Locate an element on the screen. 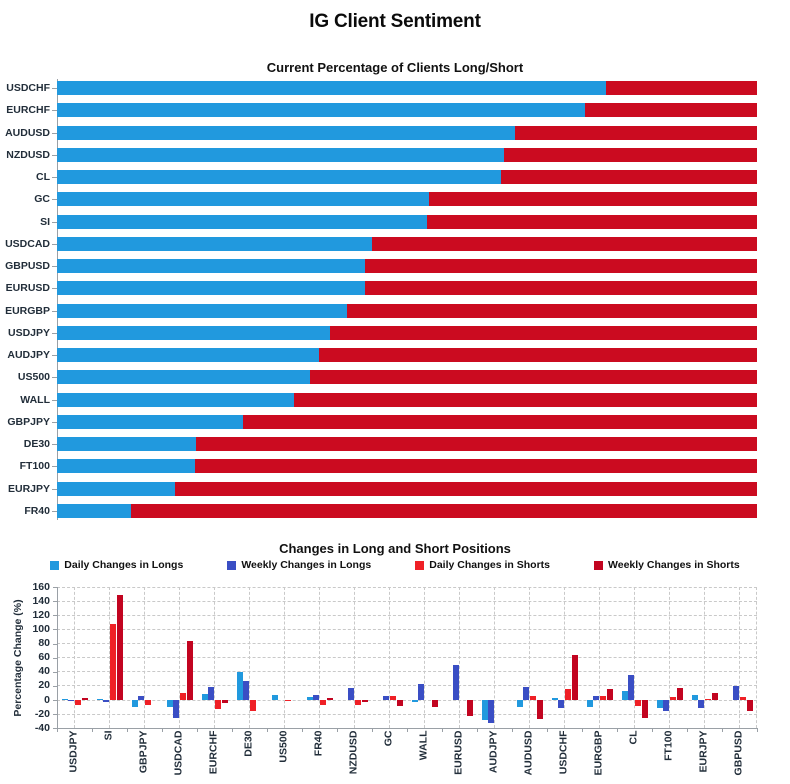  change-bar-GC is located at coordinates (392, 698).